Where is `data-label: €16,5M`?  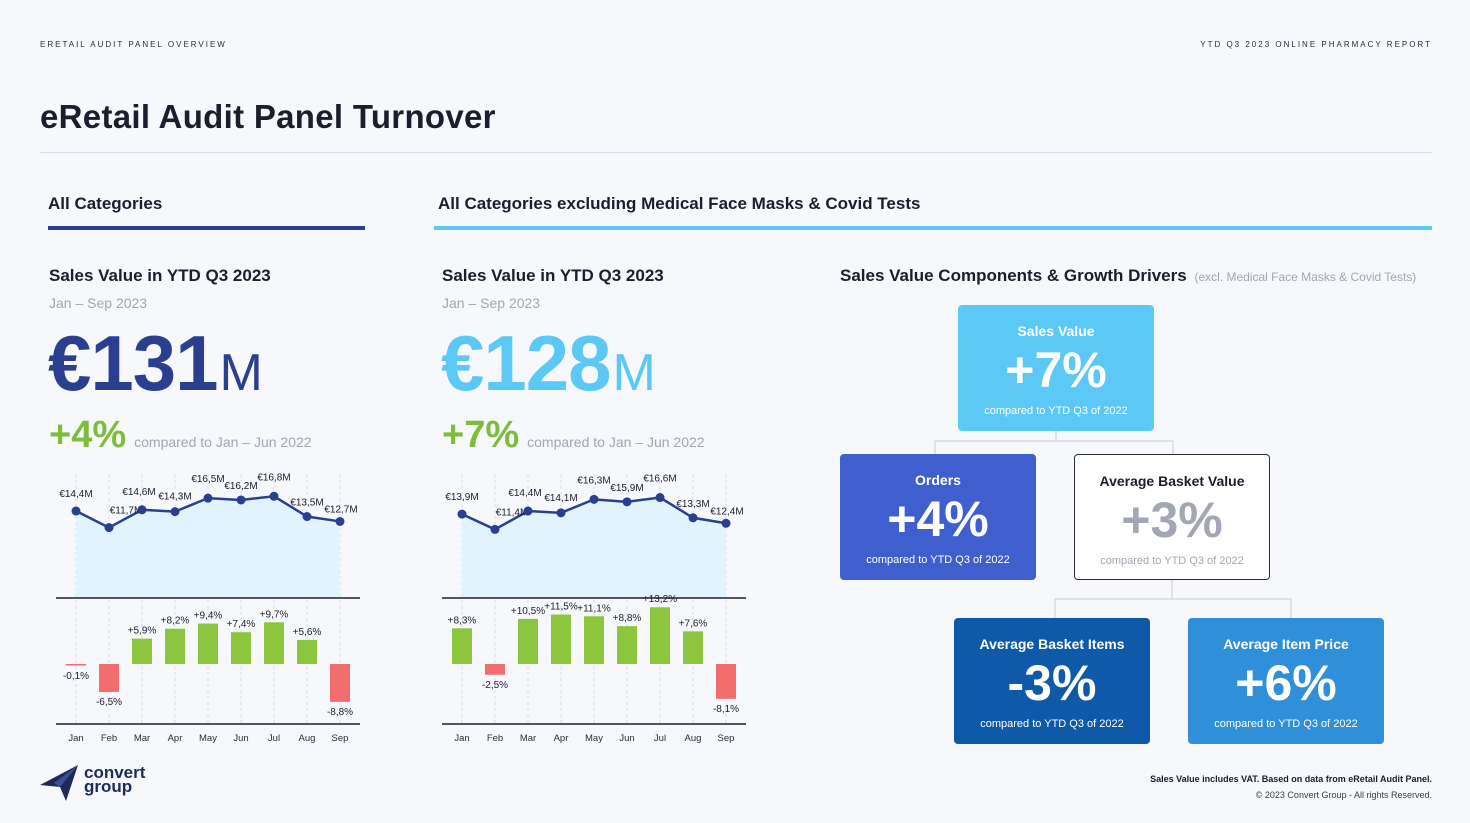 data-label: €16,5M is located at coordinates (207, 479).